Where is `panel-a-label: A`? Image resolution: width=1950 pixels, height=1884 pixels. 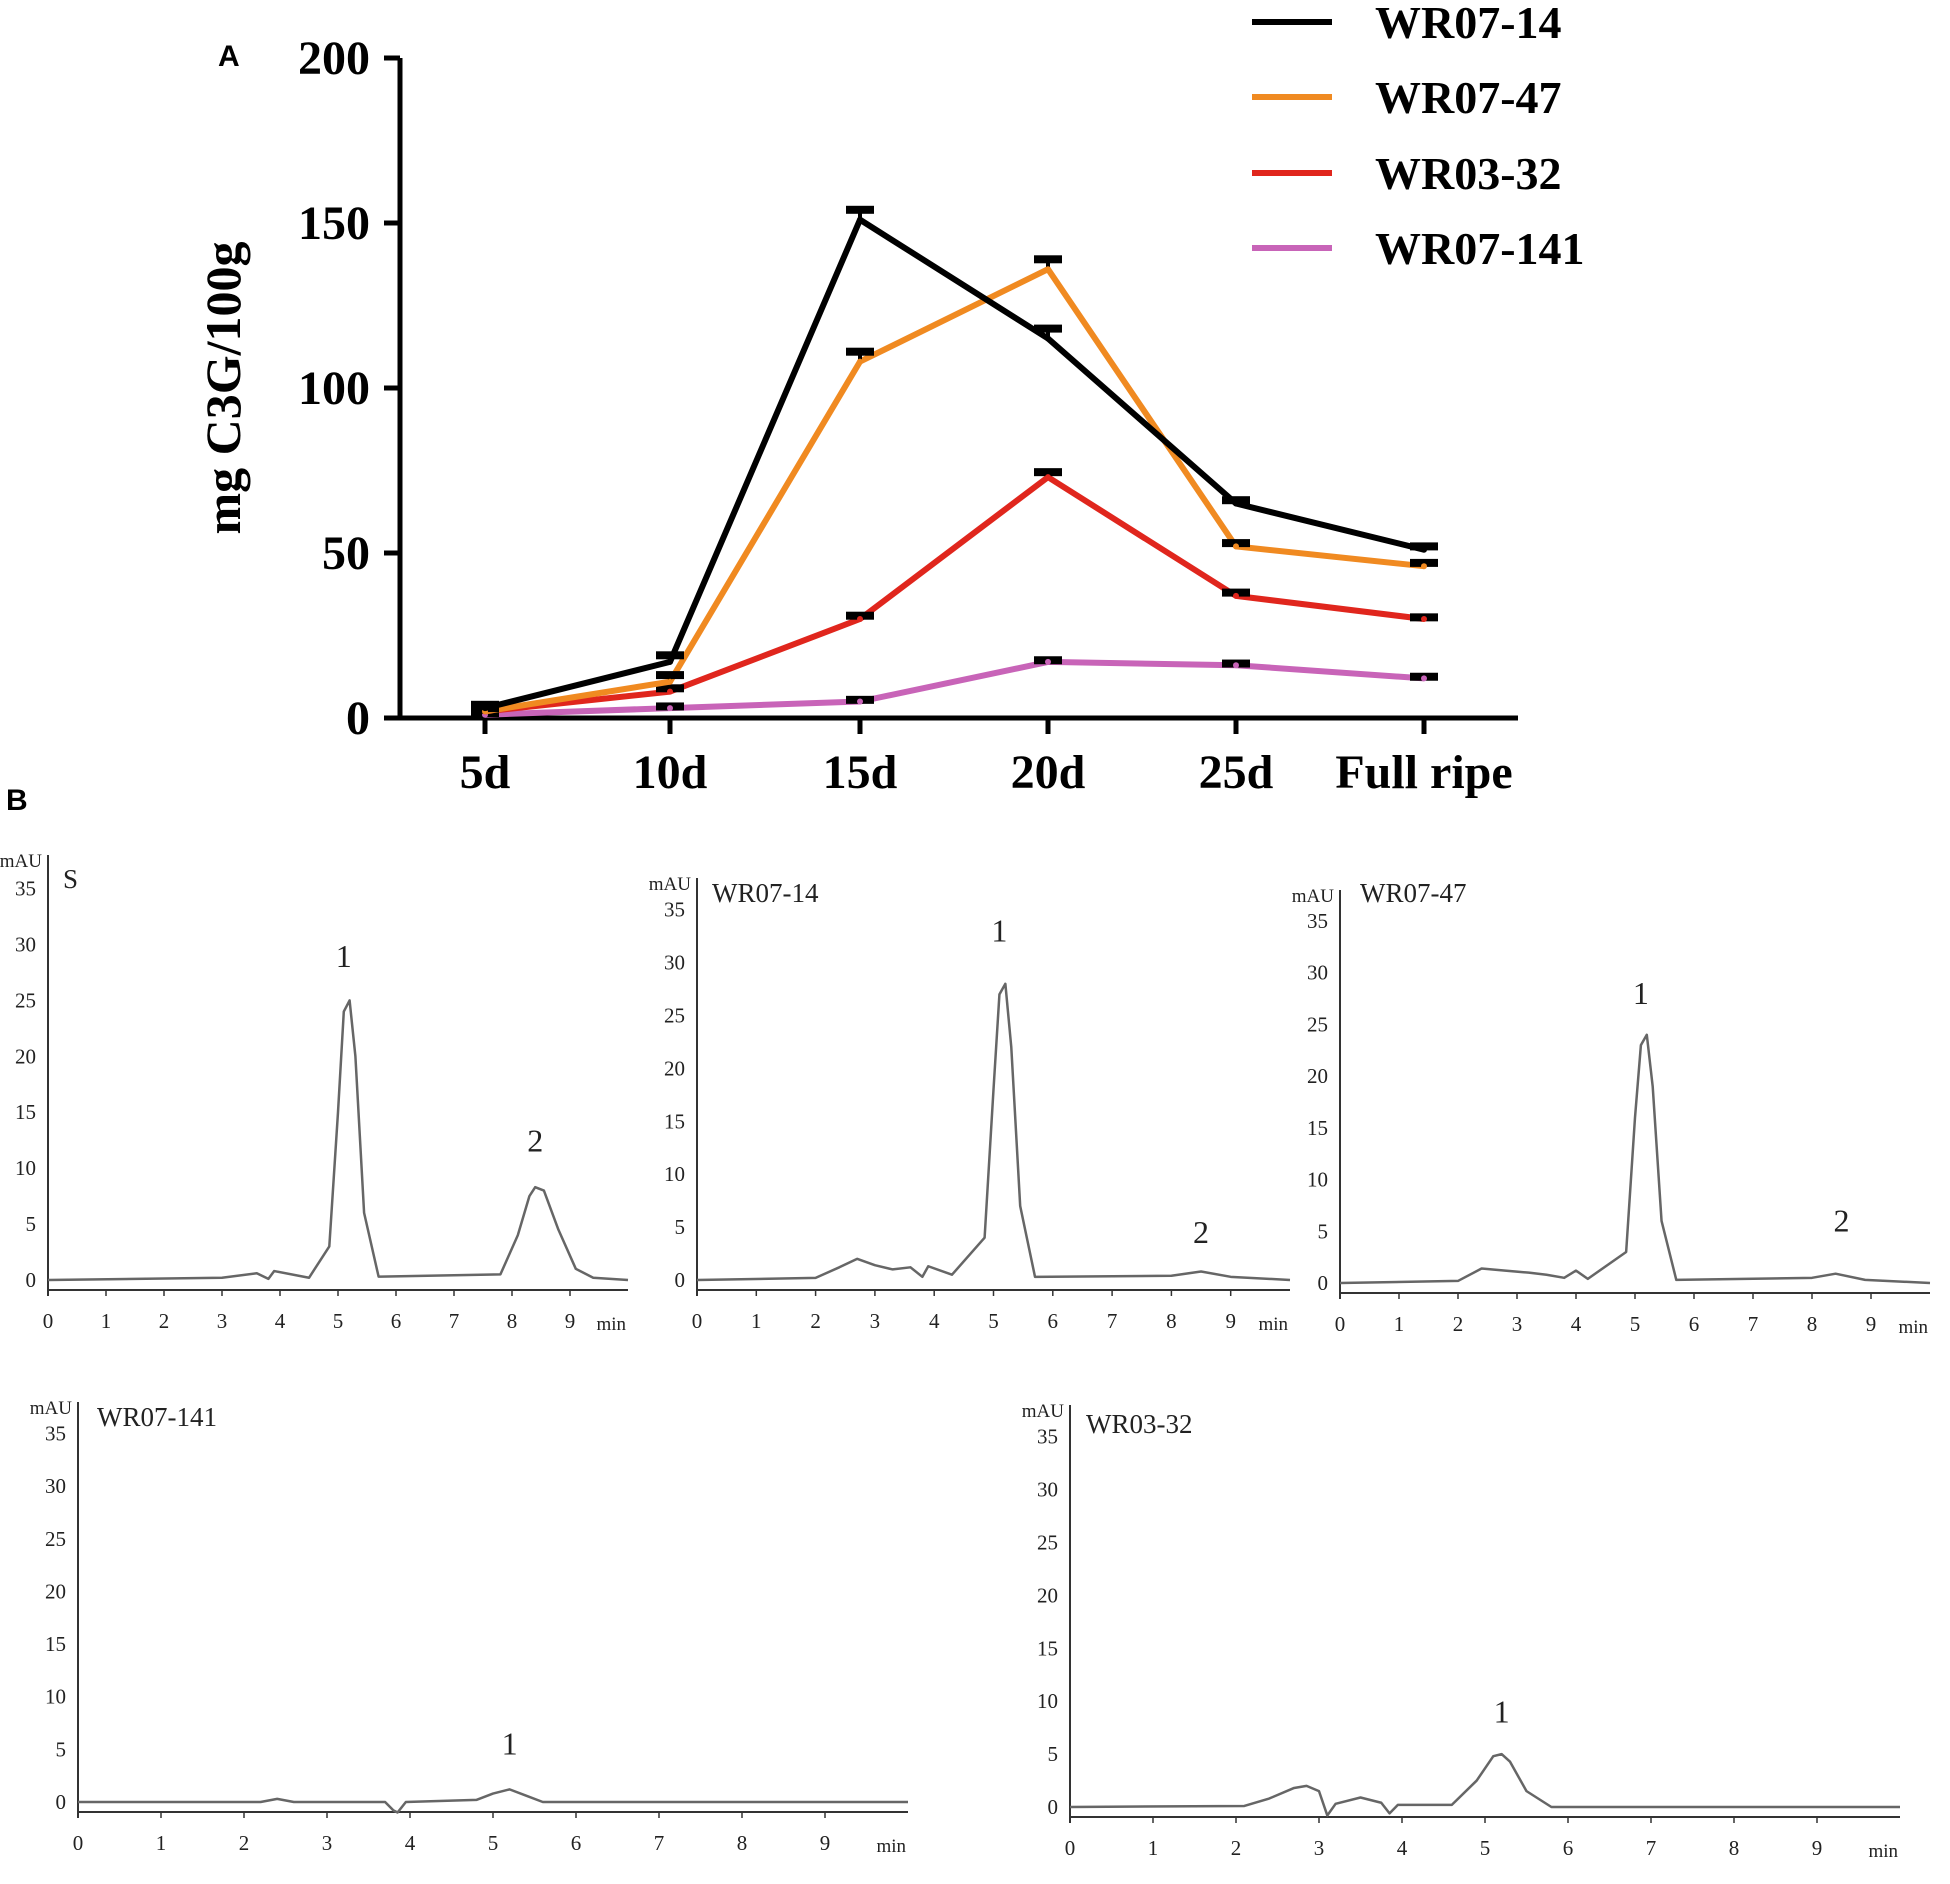 panel-a-label: A is located at coordinates (229, 56).